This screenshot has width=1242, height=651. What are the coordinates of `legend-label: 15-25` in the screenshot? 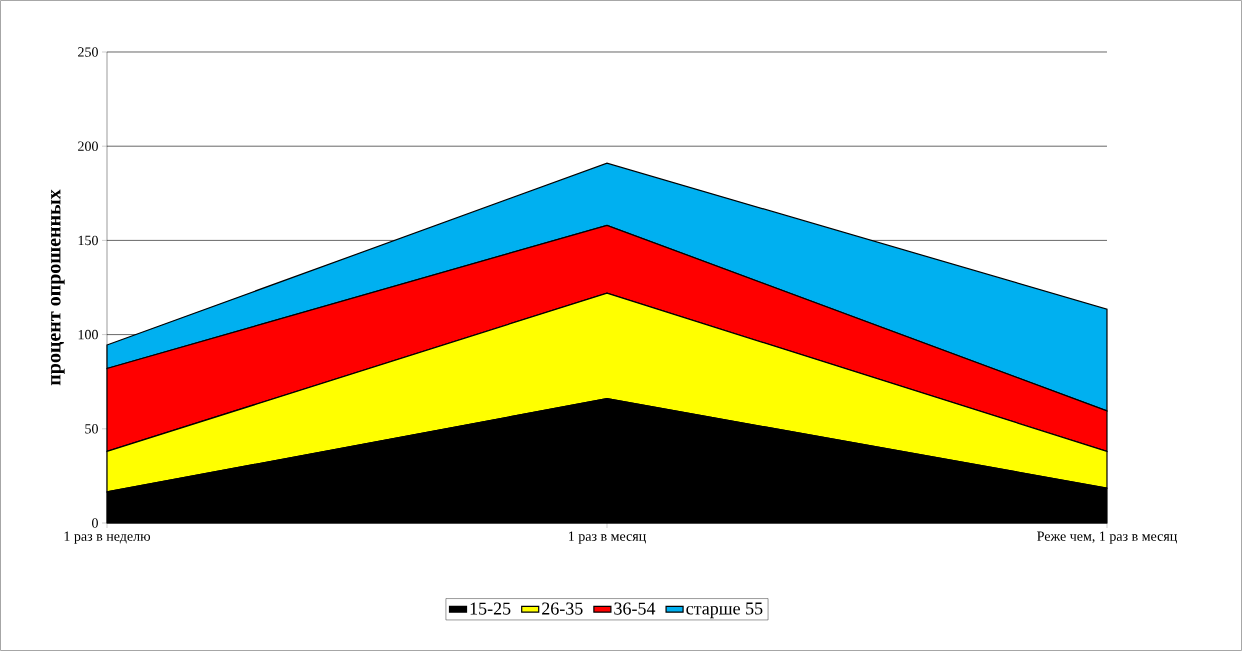 It's located at (490, 608).